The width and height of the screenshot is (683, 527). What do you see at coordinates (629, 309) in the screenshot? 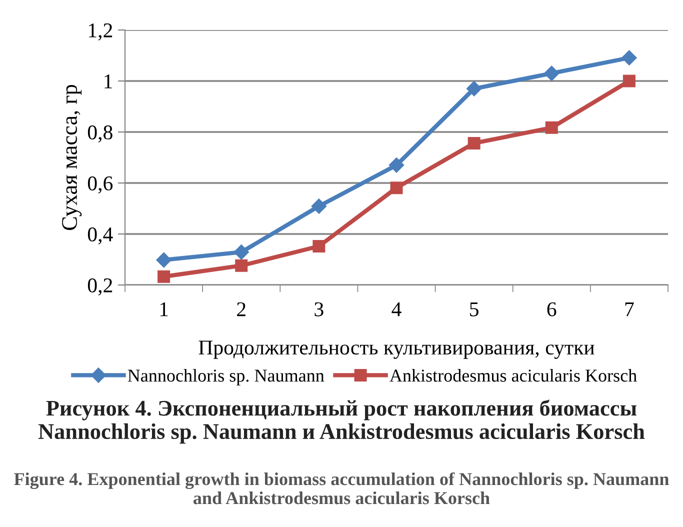
I see `x-tick-label: 7` at bounding box center [629, 309].